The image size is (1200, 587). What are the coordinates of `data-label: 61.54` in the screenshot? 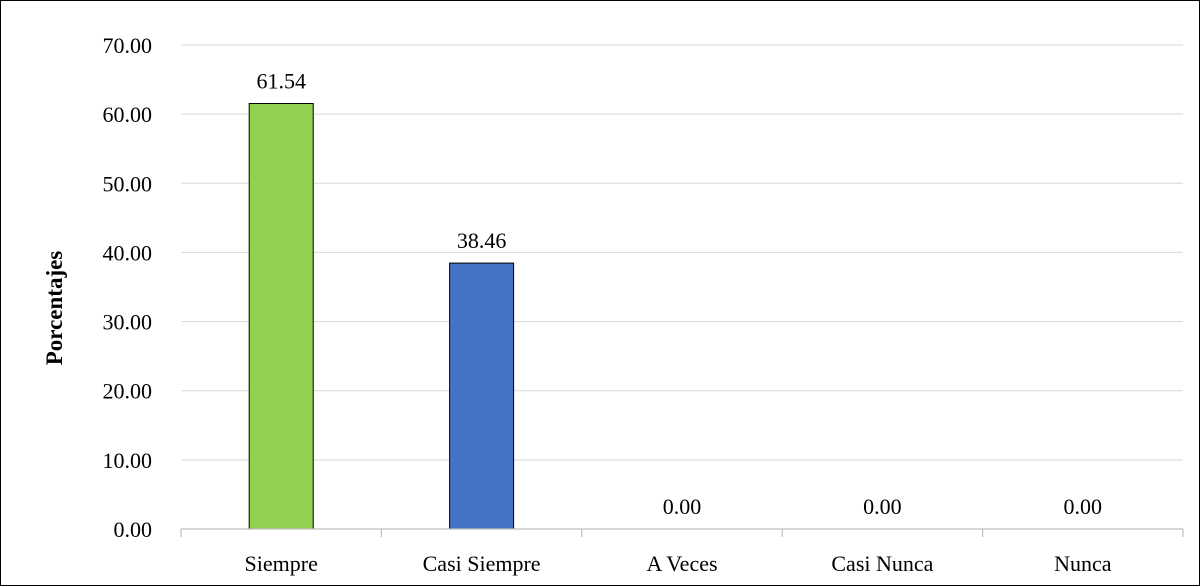 It's located at (281, 80).